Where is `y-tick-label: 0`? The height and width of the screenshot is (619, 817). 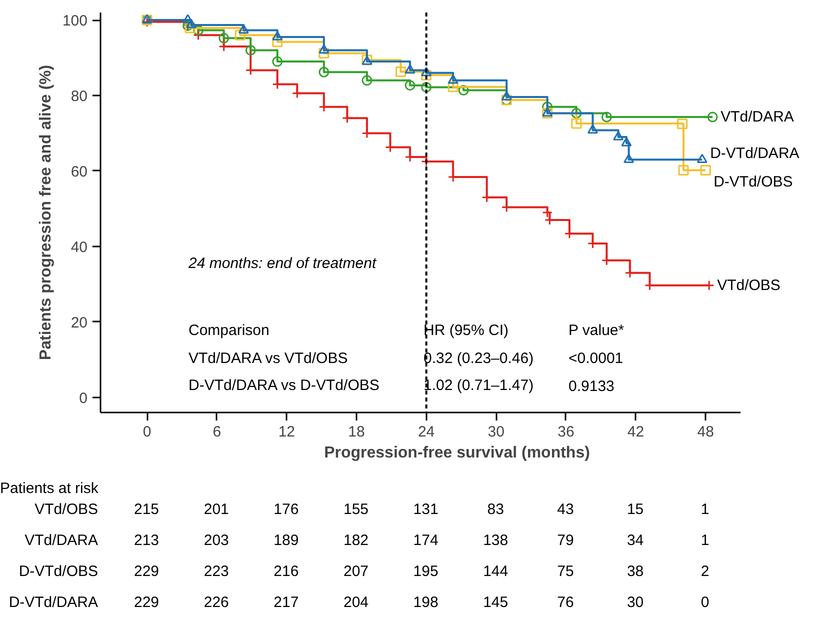
y-tick-label: 0 is located at coordinates (83, 398).